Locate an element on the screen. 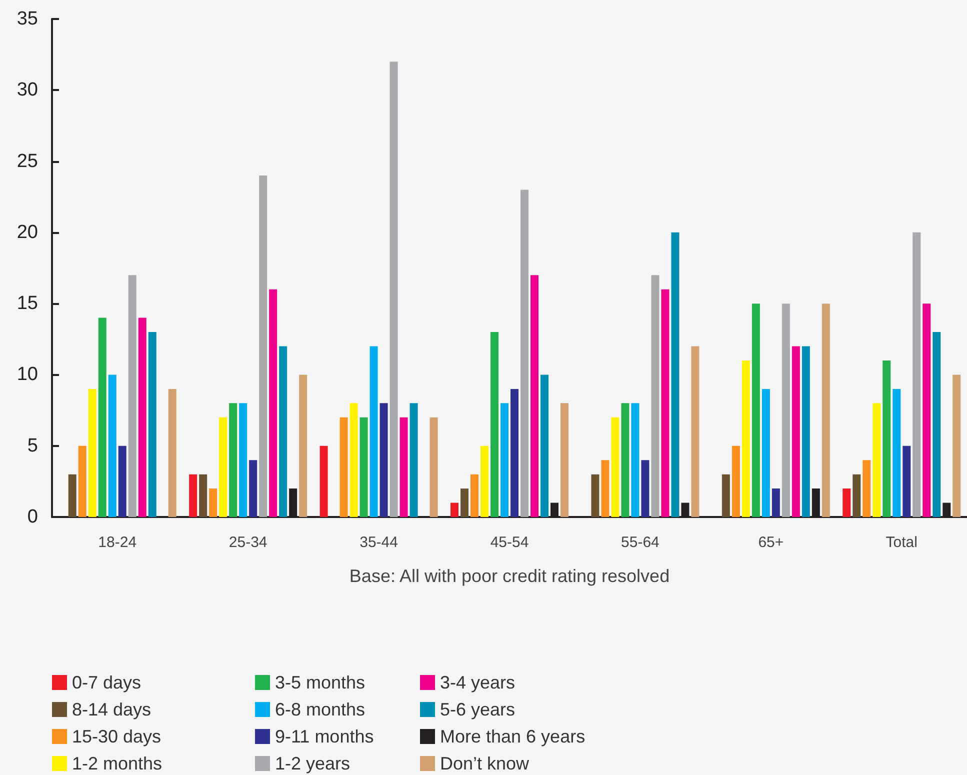 This screenshot has height=775, width=967. x-tick-label: 55-64 is located at coordinates (640, 542).